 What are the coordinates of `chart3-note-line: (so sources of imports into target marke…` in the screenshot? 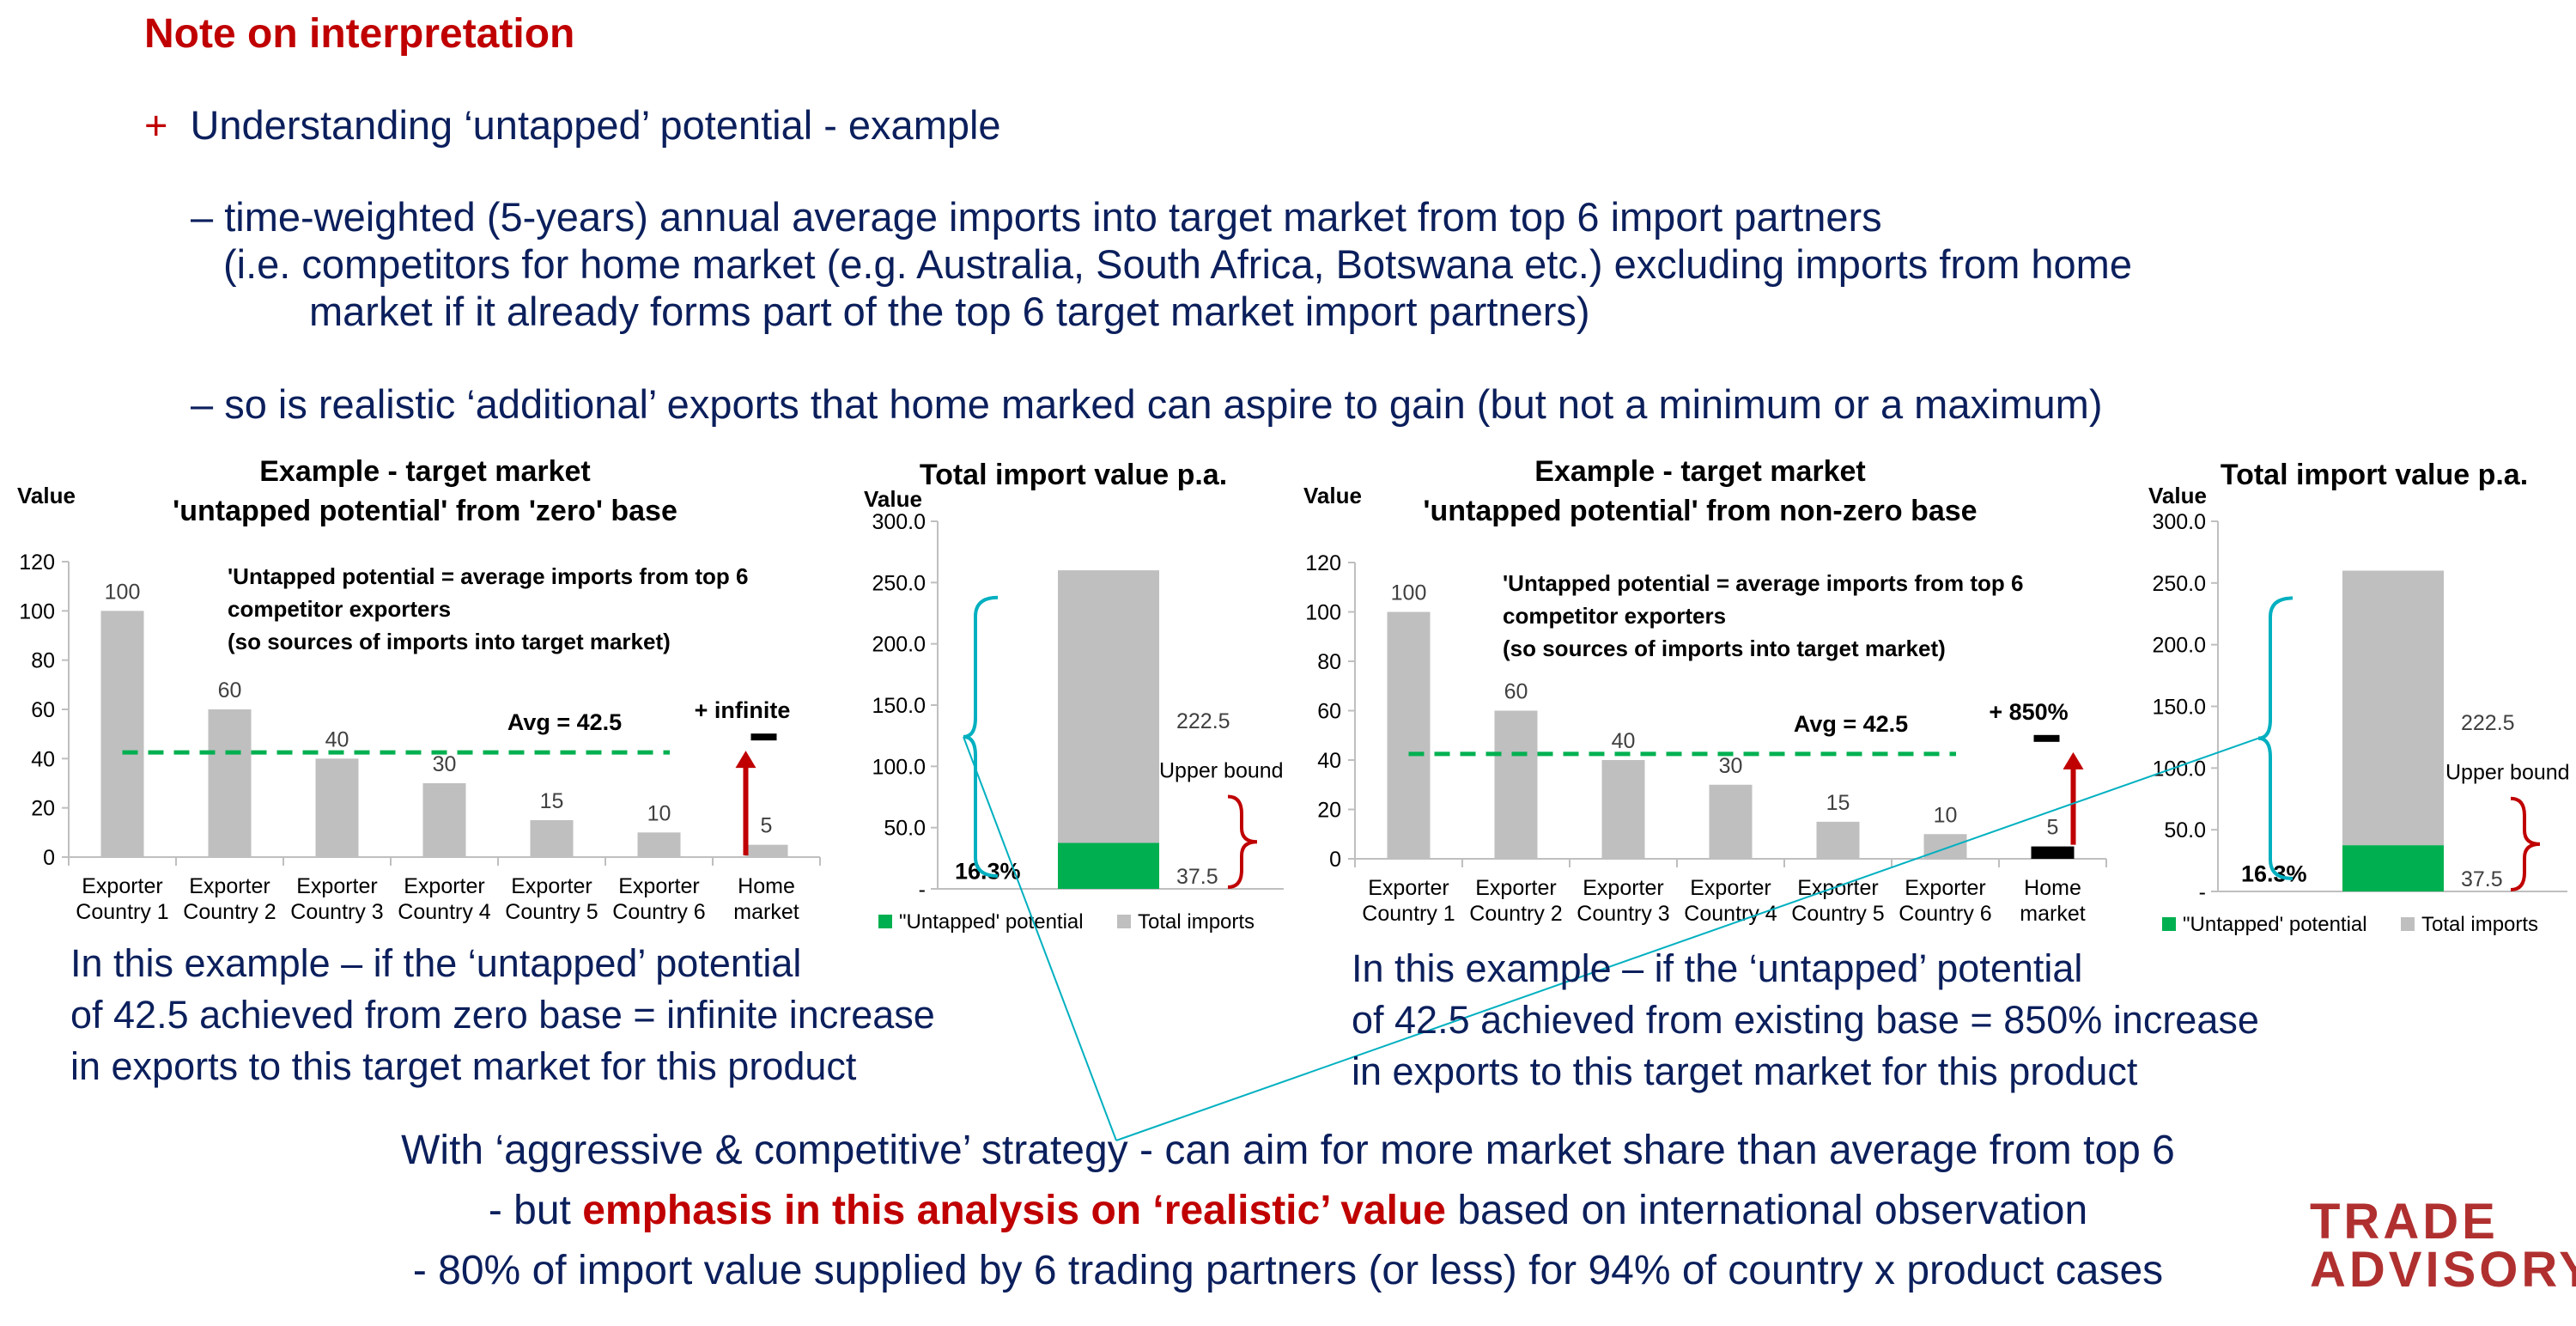 It's located at (1725, 649).